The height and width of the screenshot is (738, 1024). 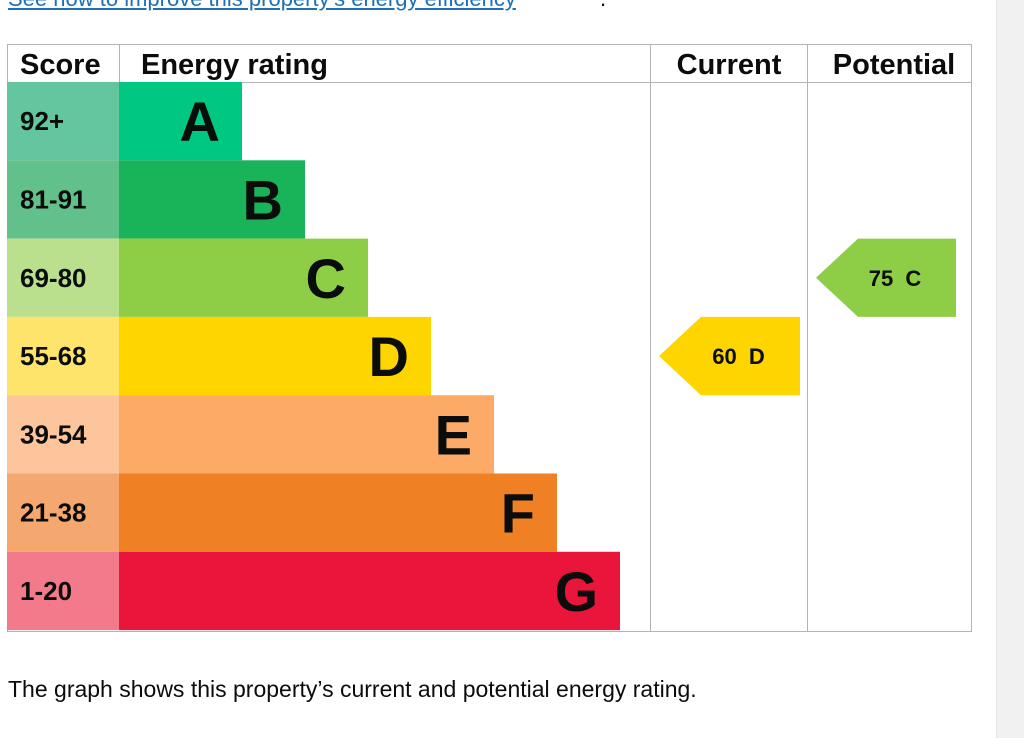 I want to click on band-bar-a, so click(x=180, y=121).